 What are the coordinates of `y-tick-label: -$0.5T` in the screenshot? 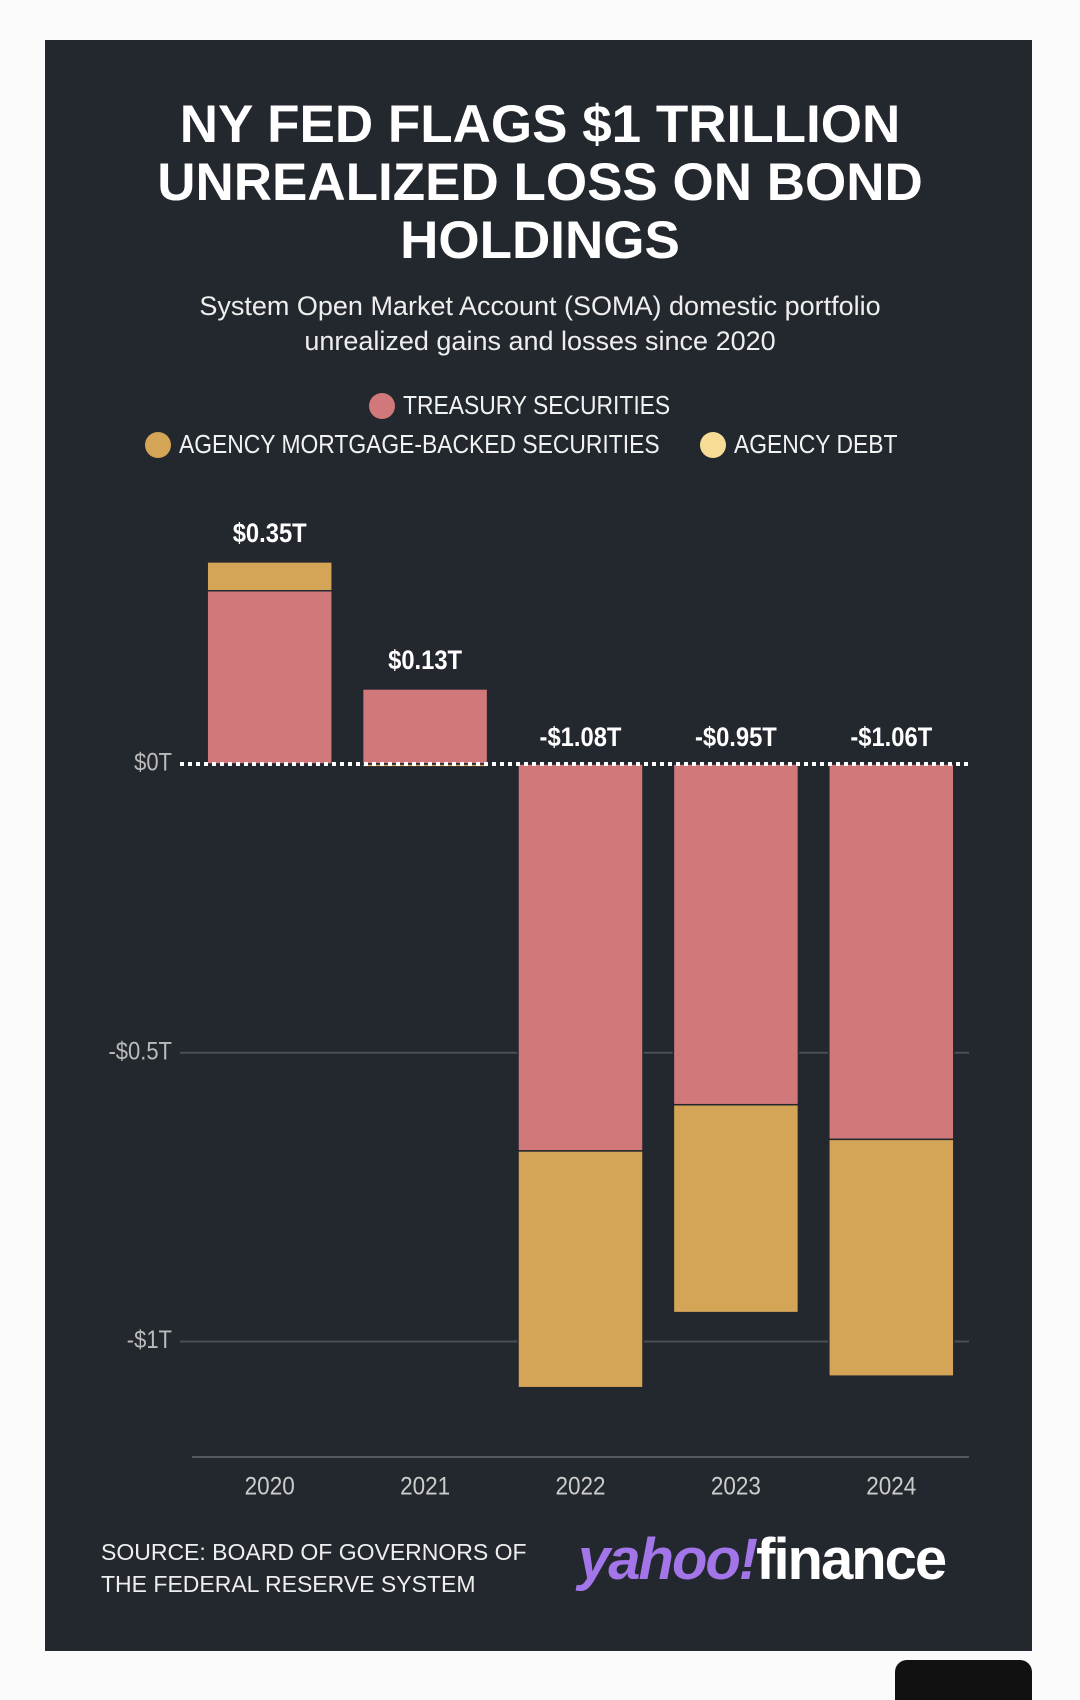 It's located at (140, 1051).